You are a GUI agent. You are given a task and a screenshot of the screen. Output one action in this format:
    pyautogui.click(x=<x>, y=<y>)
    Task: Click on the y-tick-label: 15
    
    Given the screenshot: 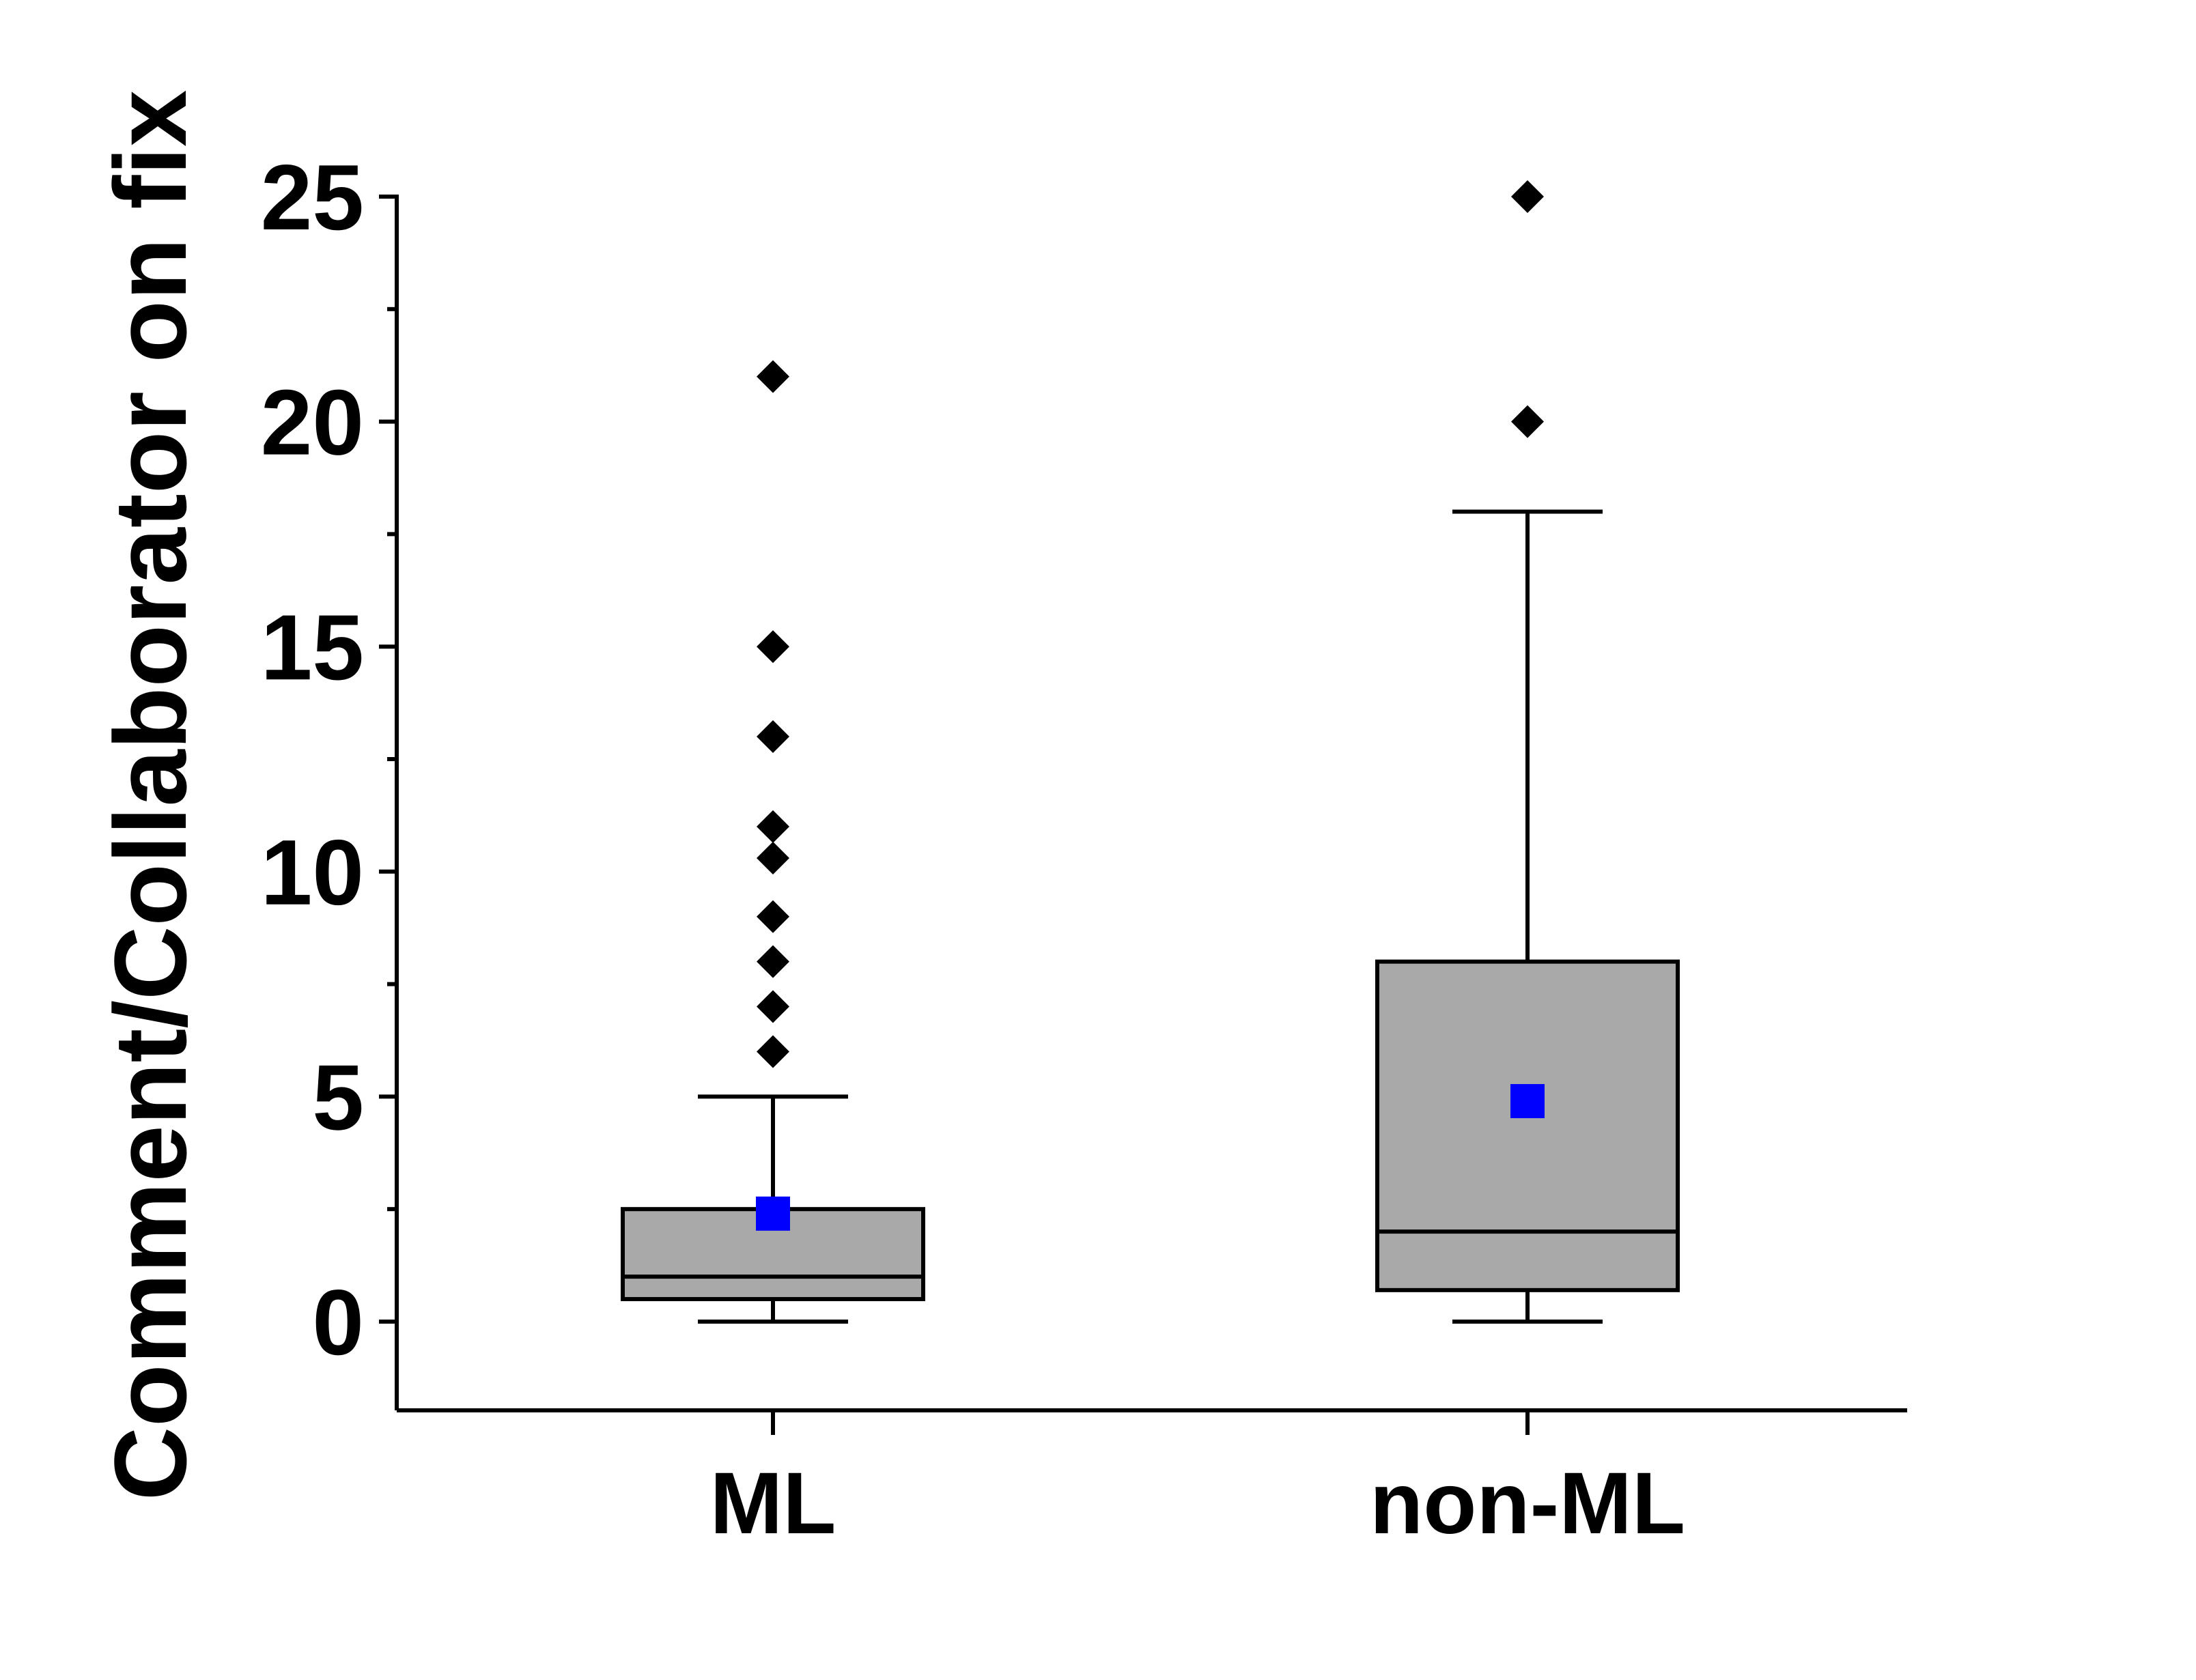 What is the action you would take?
    pyautogui.click(x=313, y=647)
    